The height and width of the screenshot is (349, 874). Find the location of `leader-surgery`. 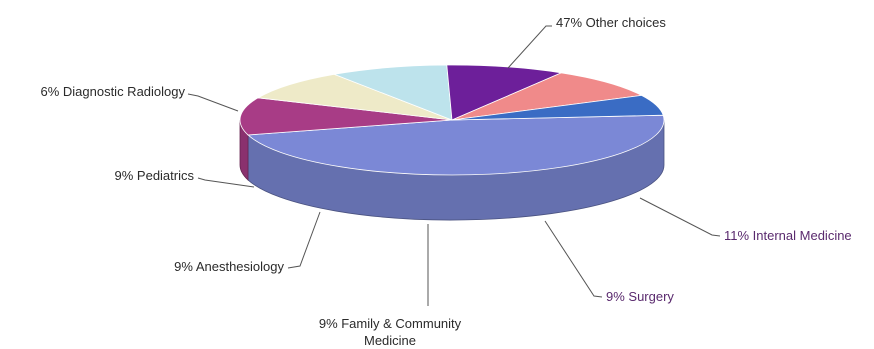

leader-surgery is located at coordinates (573, 259).